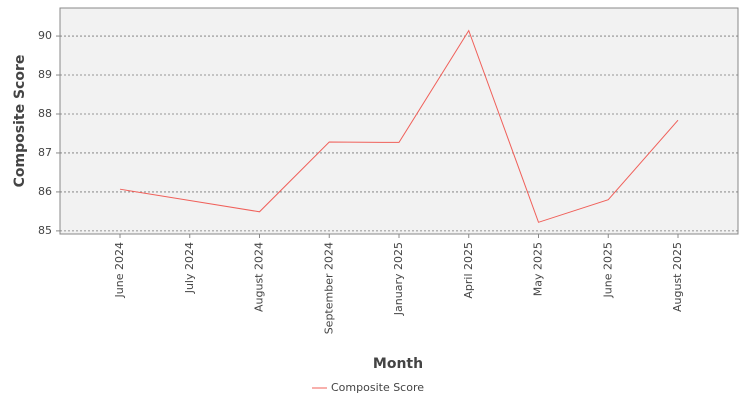 The image size is (750, 400). Describe the element at coordinates (398, 279) in the screenshot. I see `x-tick-label: January 2025` at that location.